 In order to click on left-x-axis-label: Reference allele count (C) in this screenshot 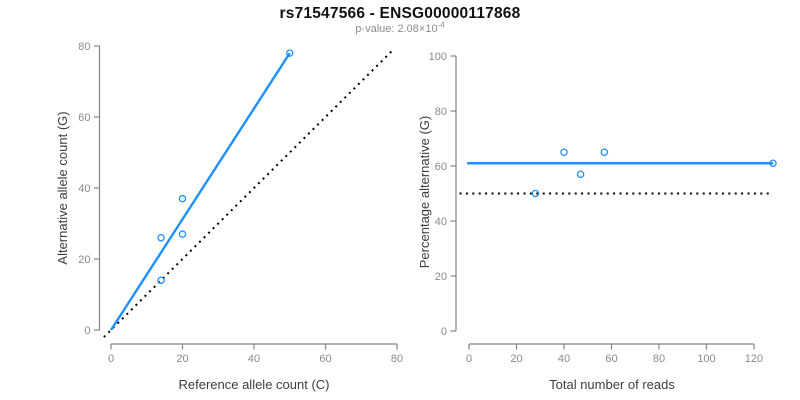, I will do `click(253, 384)`.